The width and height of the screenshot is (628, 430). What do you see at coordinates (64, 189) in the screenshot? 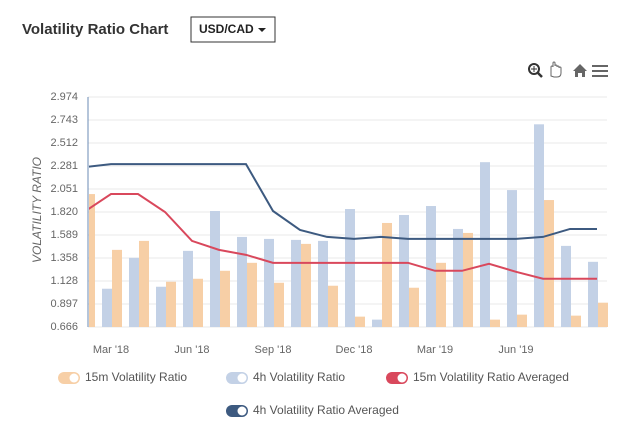
I see `y-tick-label: 2.051` at bounding box center [64, 189].